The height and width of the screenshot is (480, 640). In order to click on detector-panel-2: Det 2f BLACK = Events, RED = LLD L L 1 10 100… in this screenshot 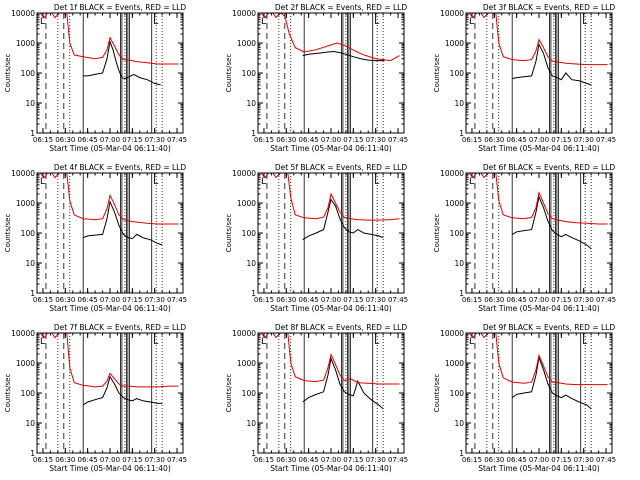, I will do `click(316, 78)`.